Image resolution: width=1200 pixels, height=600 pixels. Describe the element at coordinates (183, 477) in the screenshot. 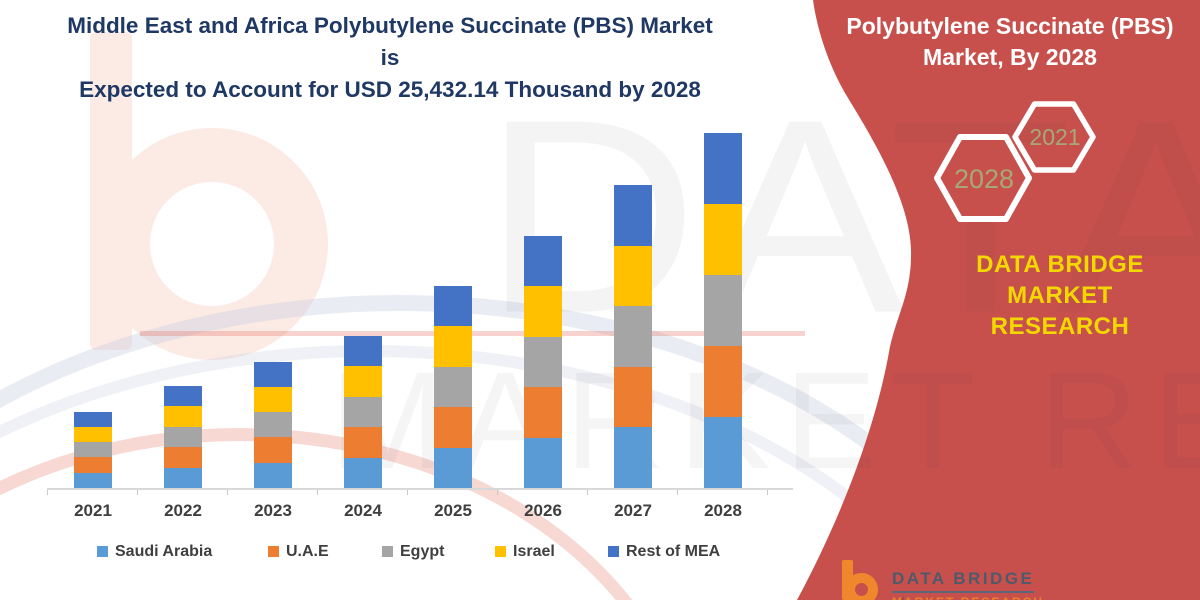

I see `bar-segment-2022-saudi-arabia` at that location.